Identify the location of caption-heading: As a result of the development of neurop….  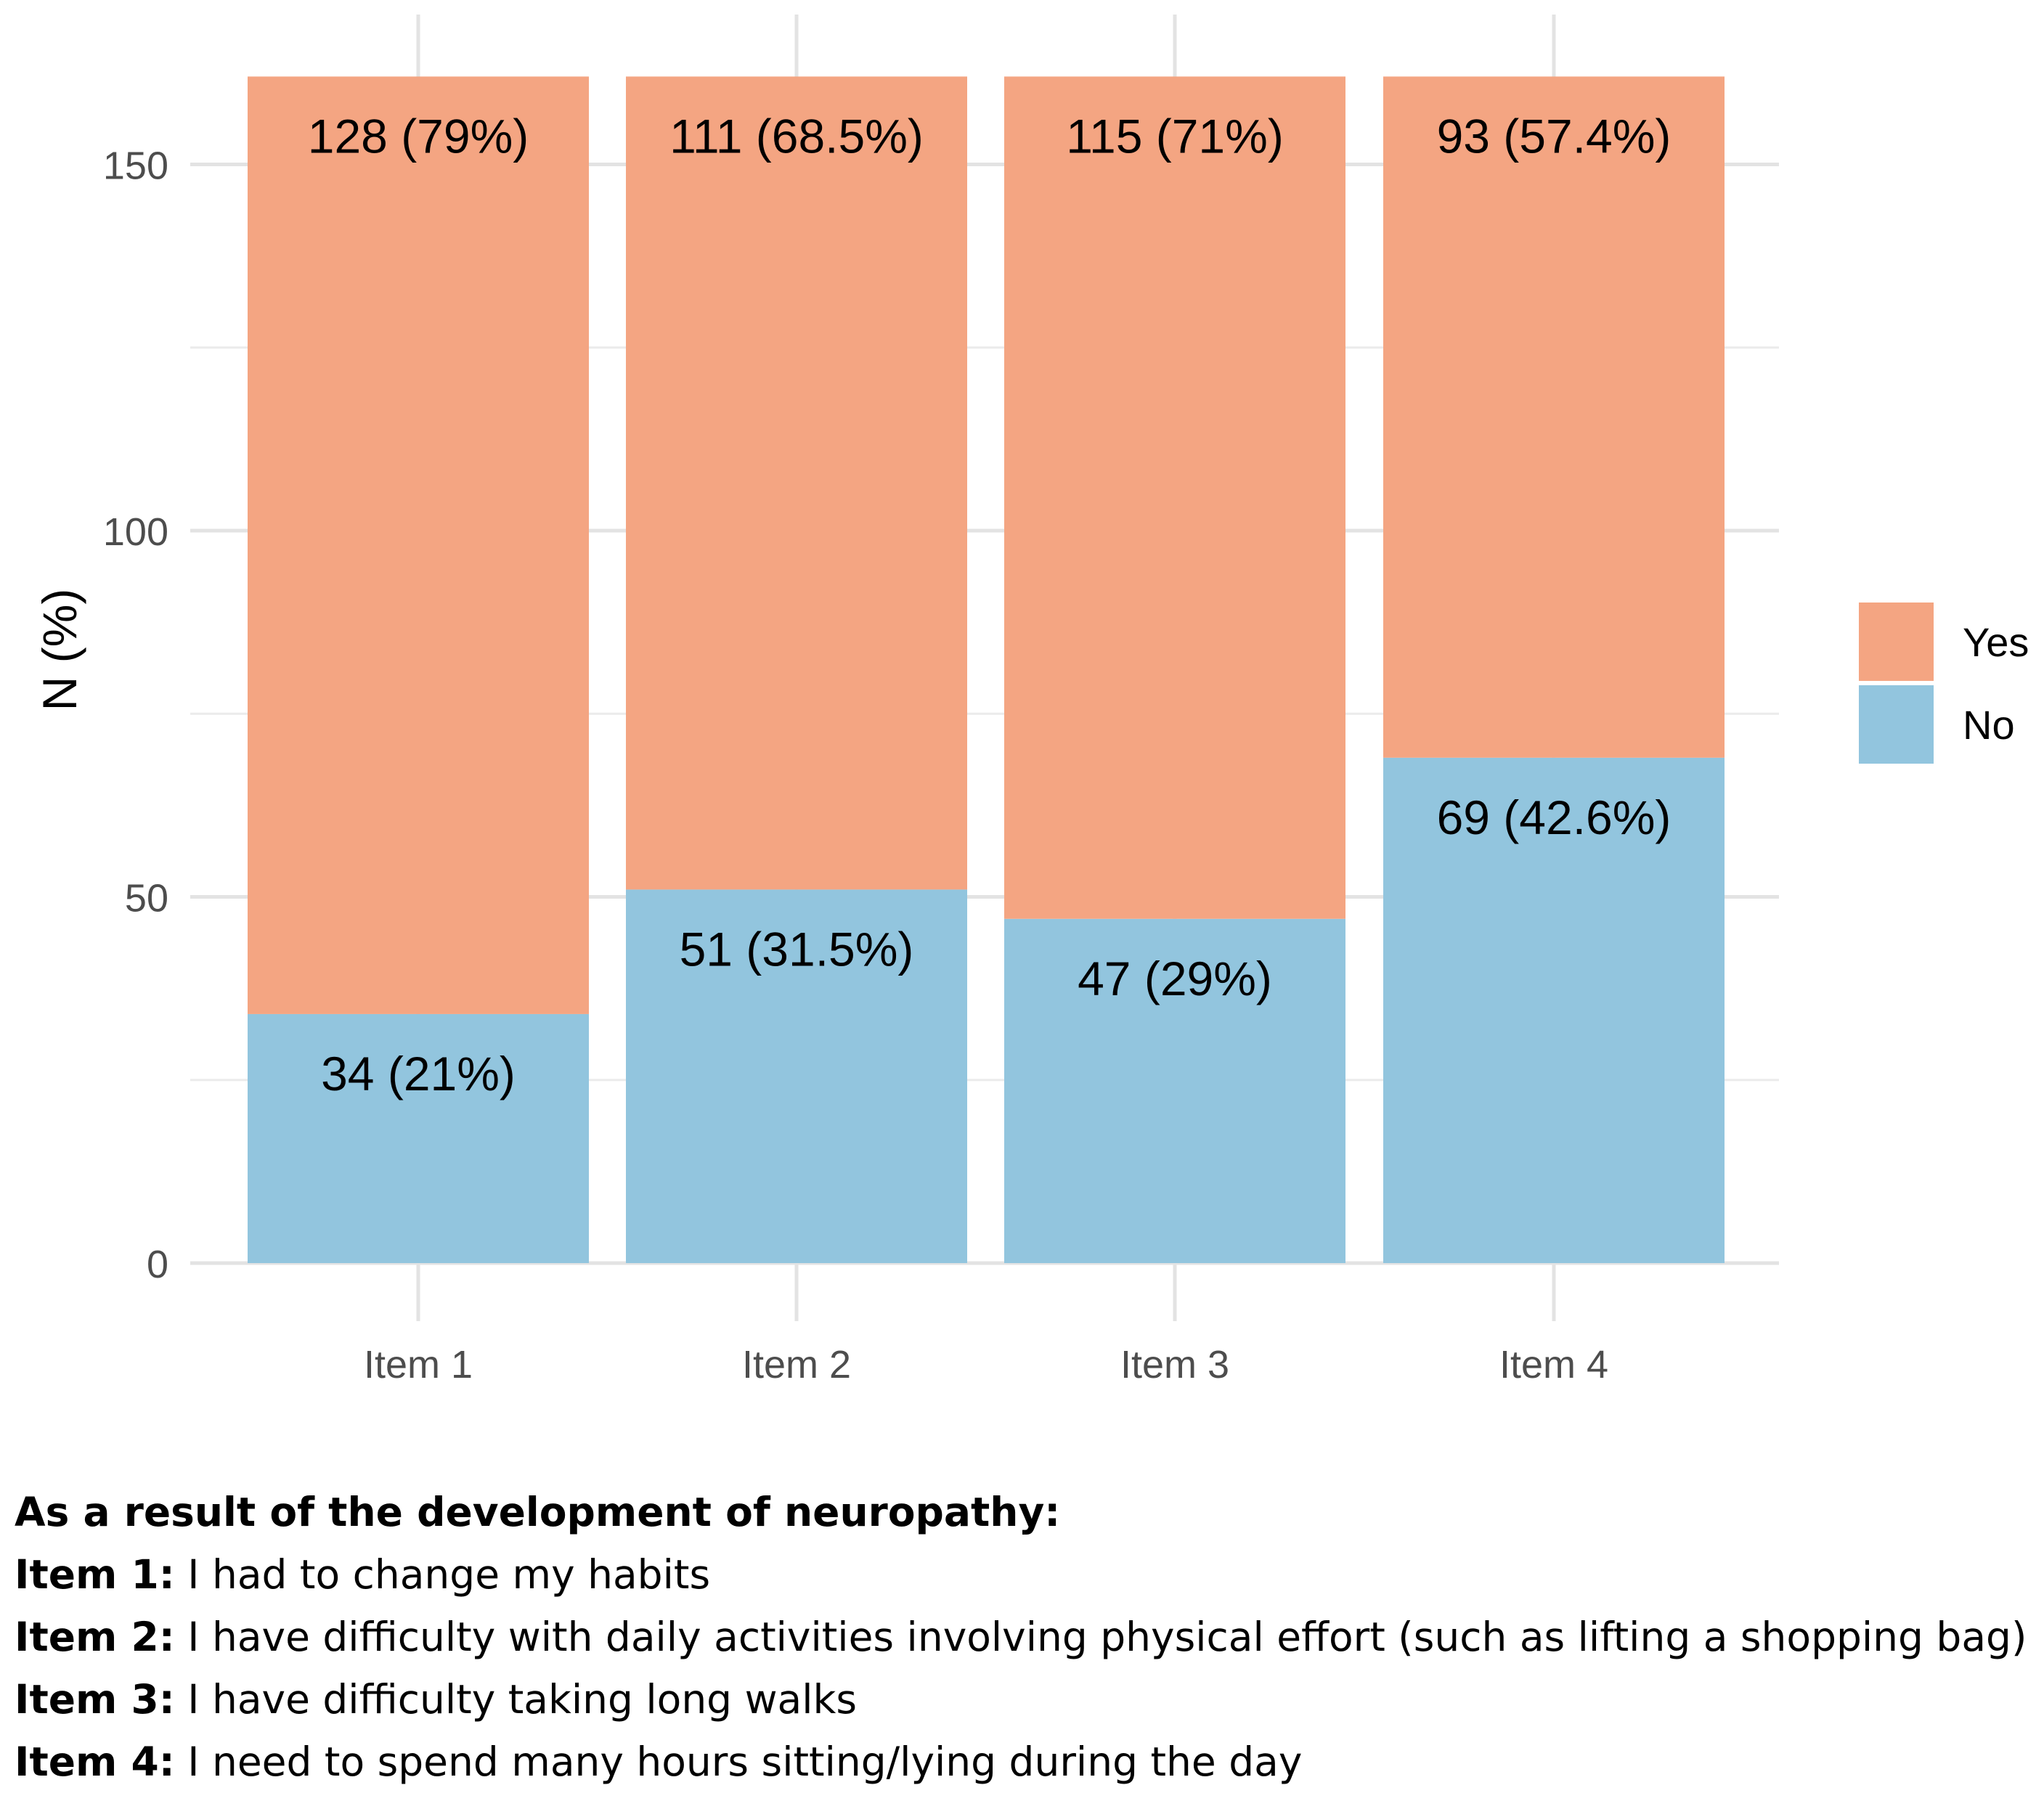
(538, 1512).